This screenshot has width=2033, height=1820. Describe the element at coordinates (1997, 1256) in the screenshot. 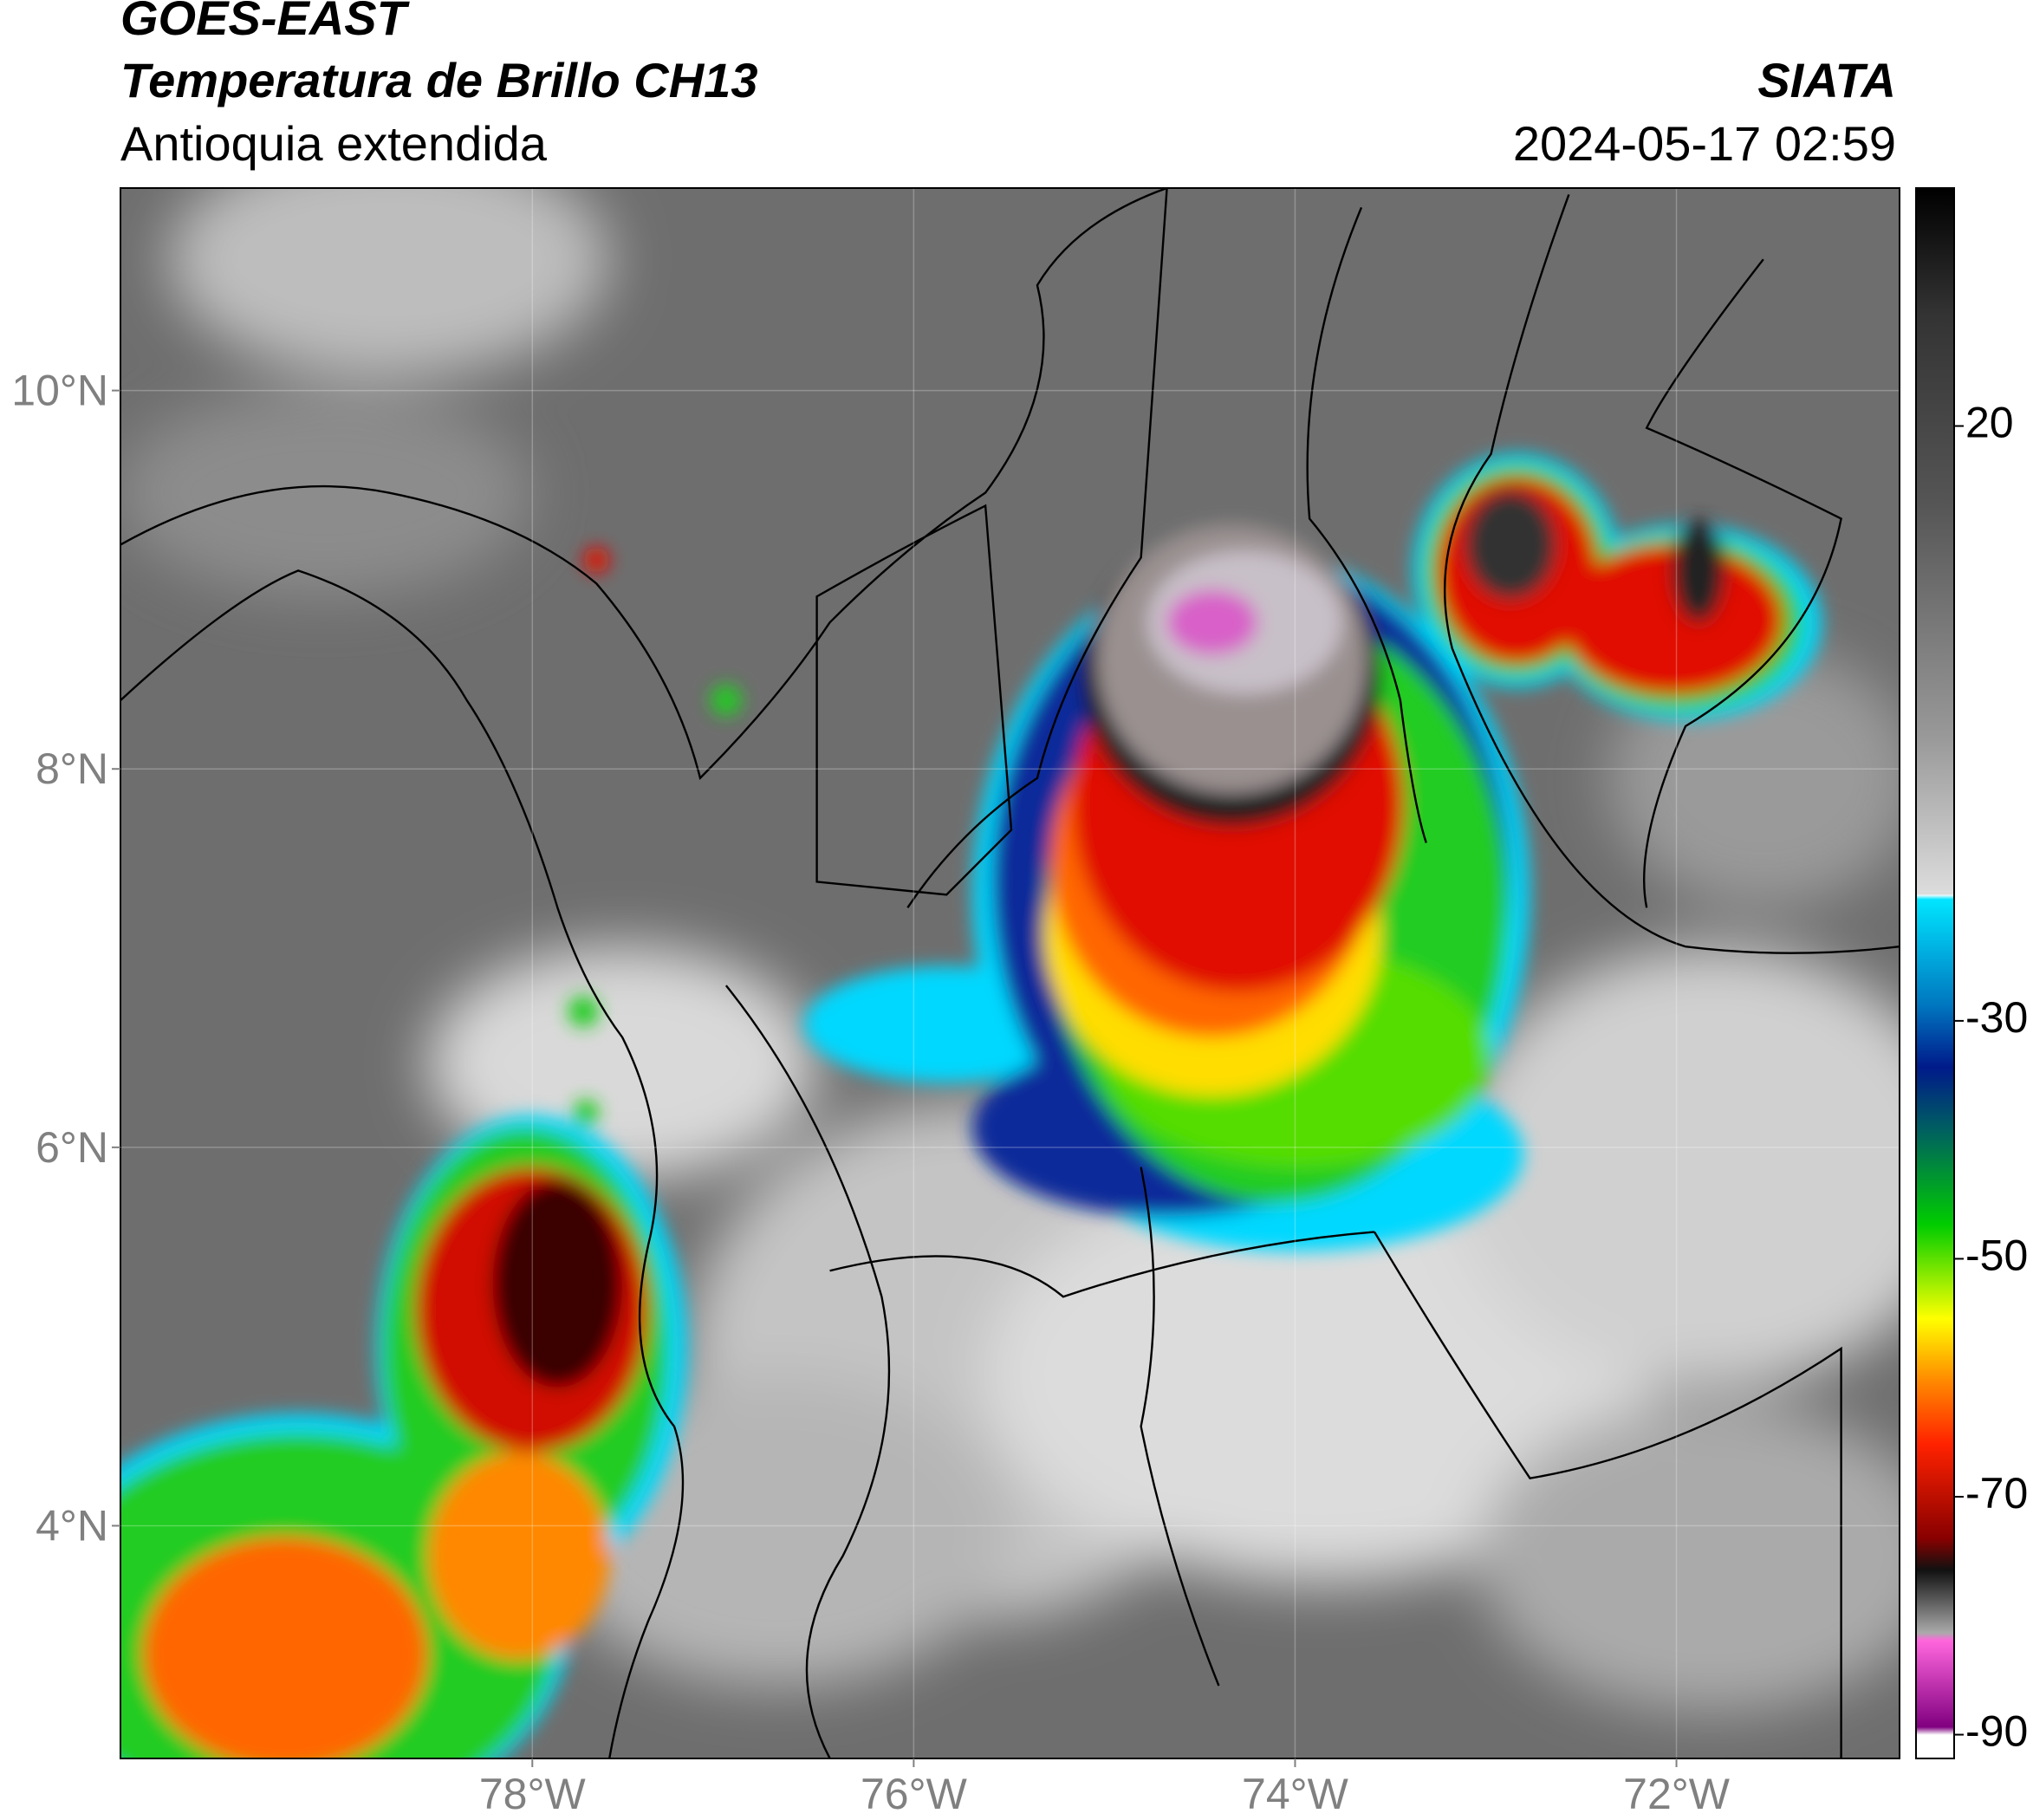

I see `colorbar-tick-label: -50` at that location.